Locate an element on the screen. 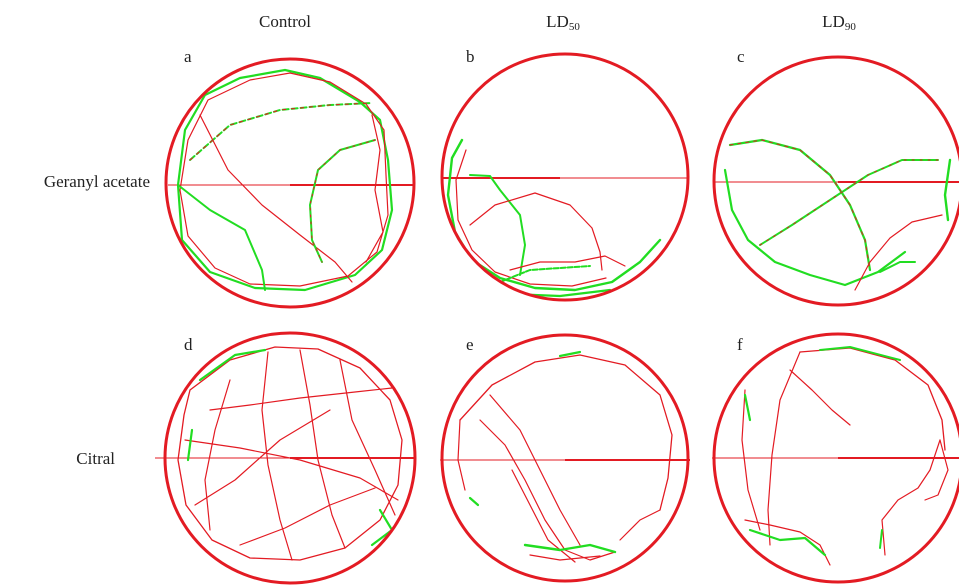 The image size is (959, 585). panel-letter-e: e is located at coordinates (470, 344).